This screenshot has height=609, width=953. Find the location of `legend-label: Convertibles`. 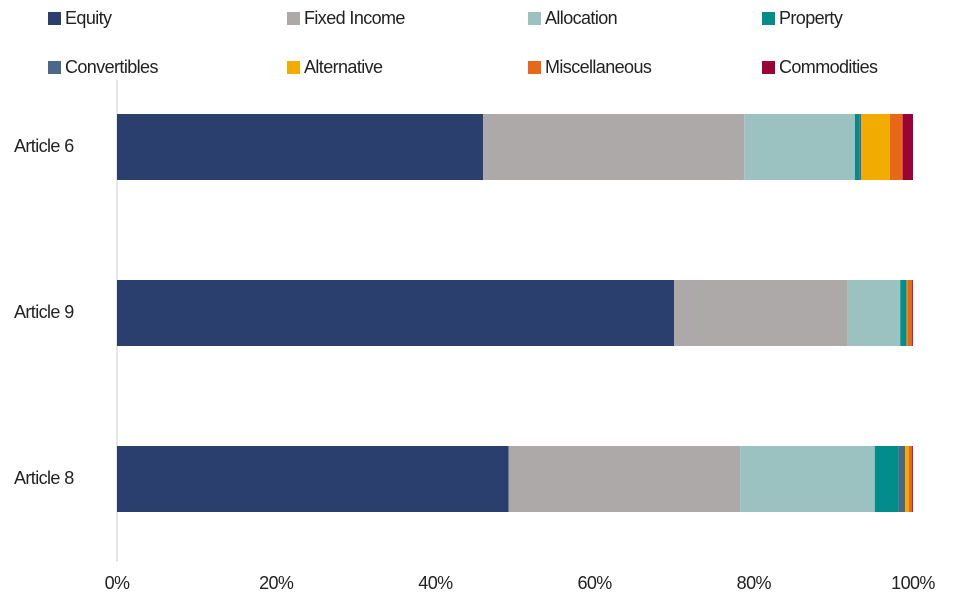

legend-label: Convertibles is located at coordinates (111, 67).